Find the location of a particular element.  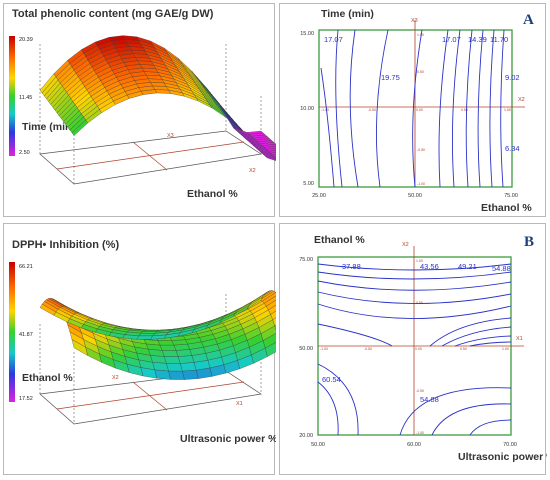

a-plot-frame is located at coordinates (415, 108).